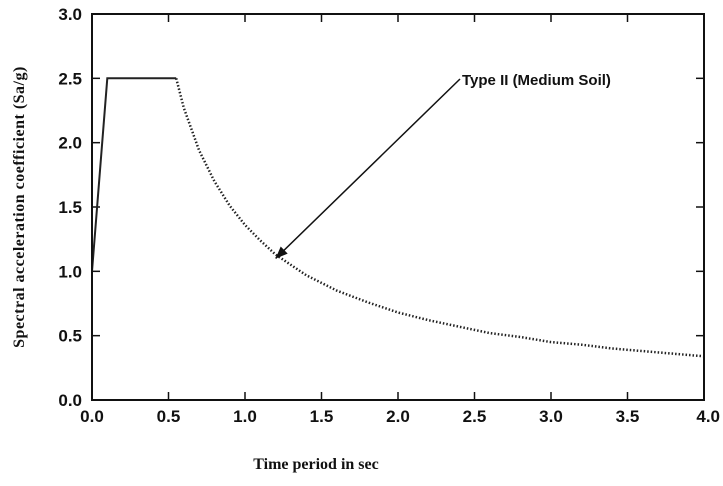 This screenshot has width=723, height=486. What do you see at coordinates (245, 416) in the screenshot?
I see `x-tick-label: 1.0` at bounding box center [245, 416].